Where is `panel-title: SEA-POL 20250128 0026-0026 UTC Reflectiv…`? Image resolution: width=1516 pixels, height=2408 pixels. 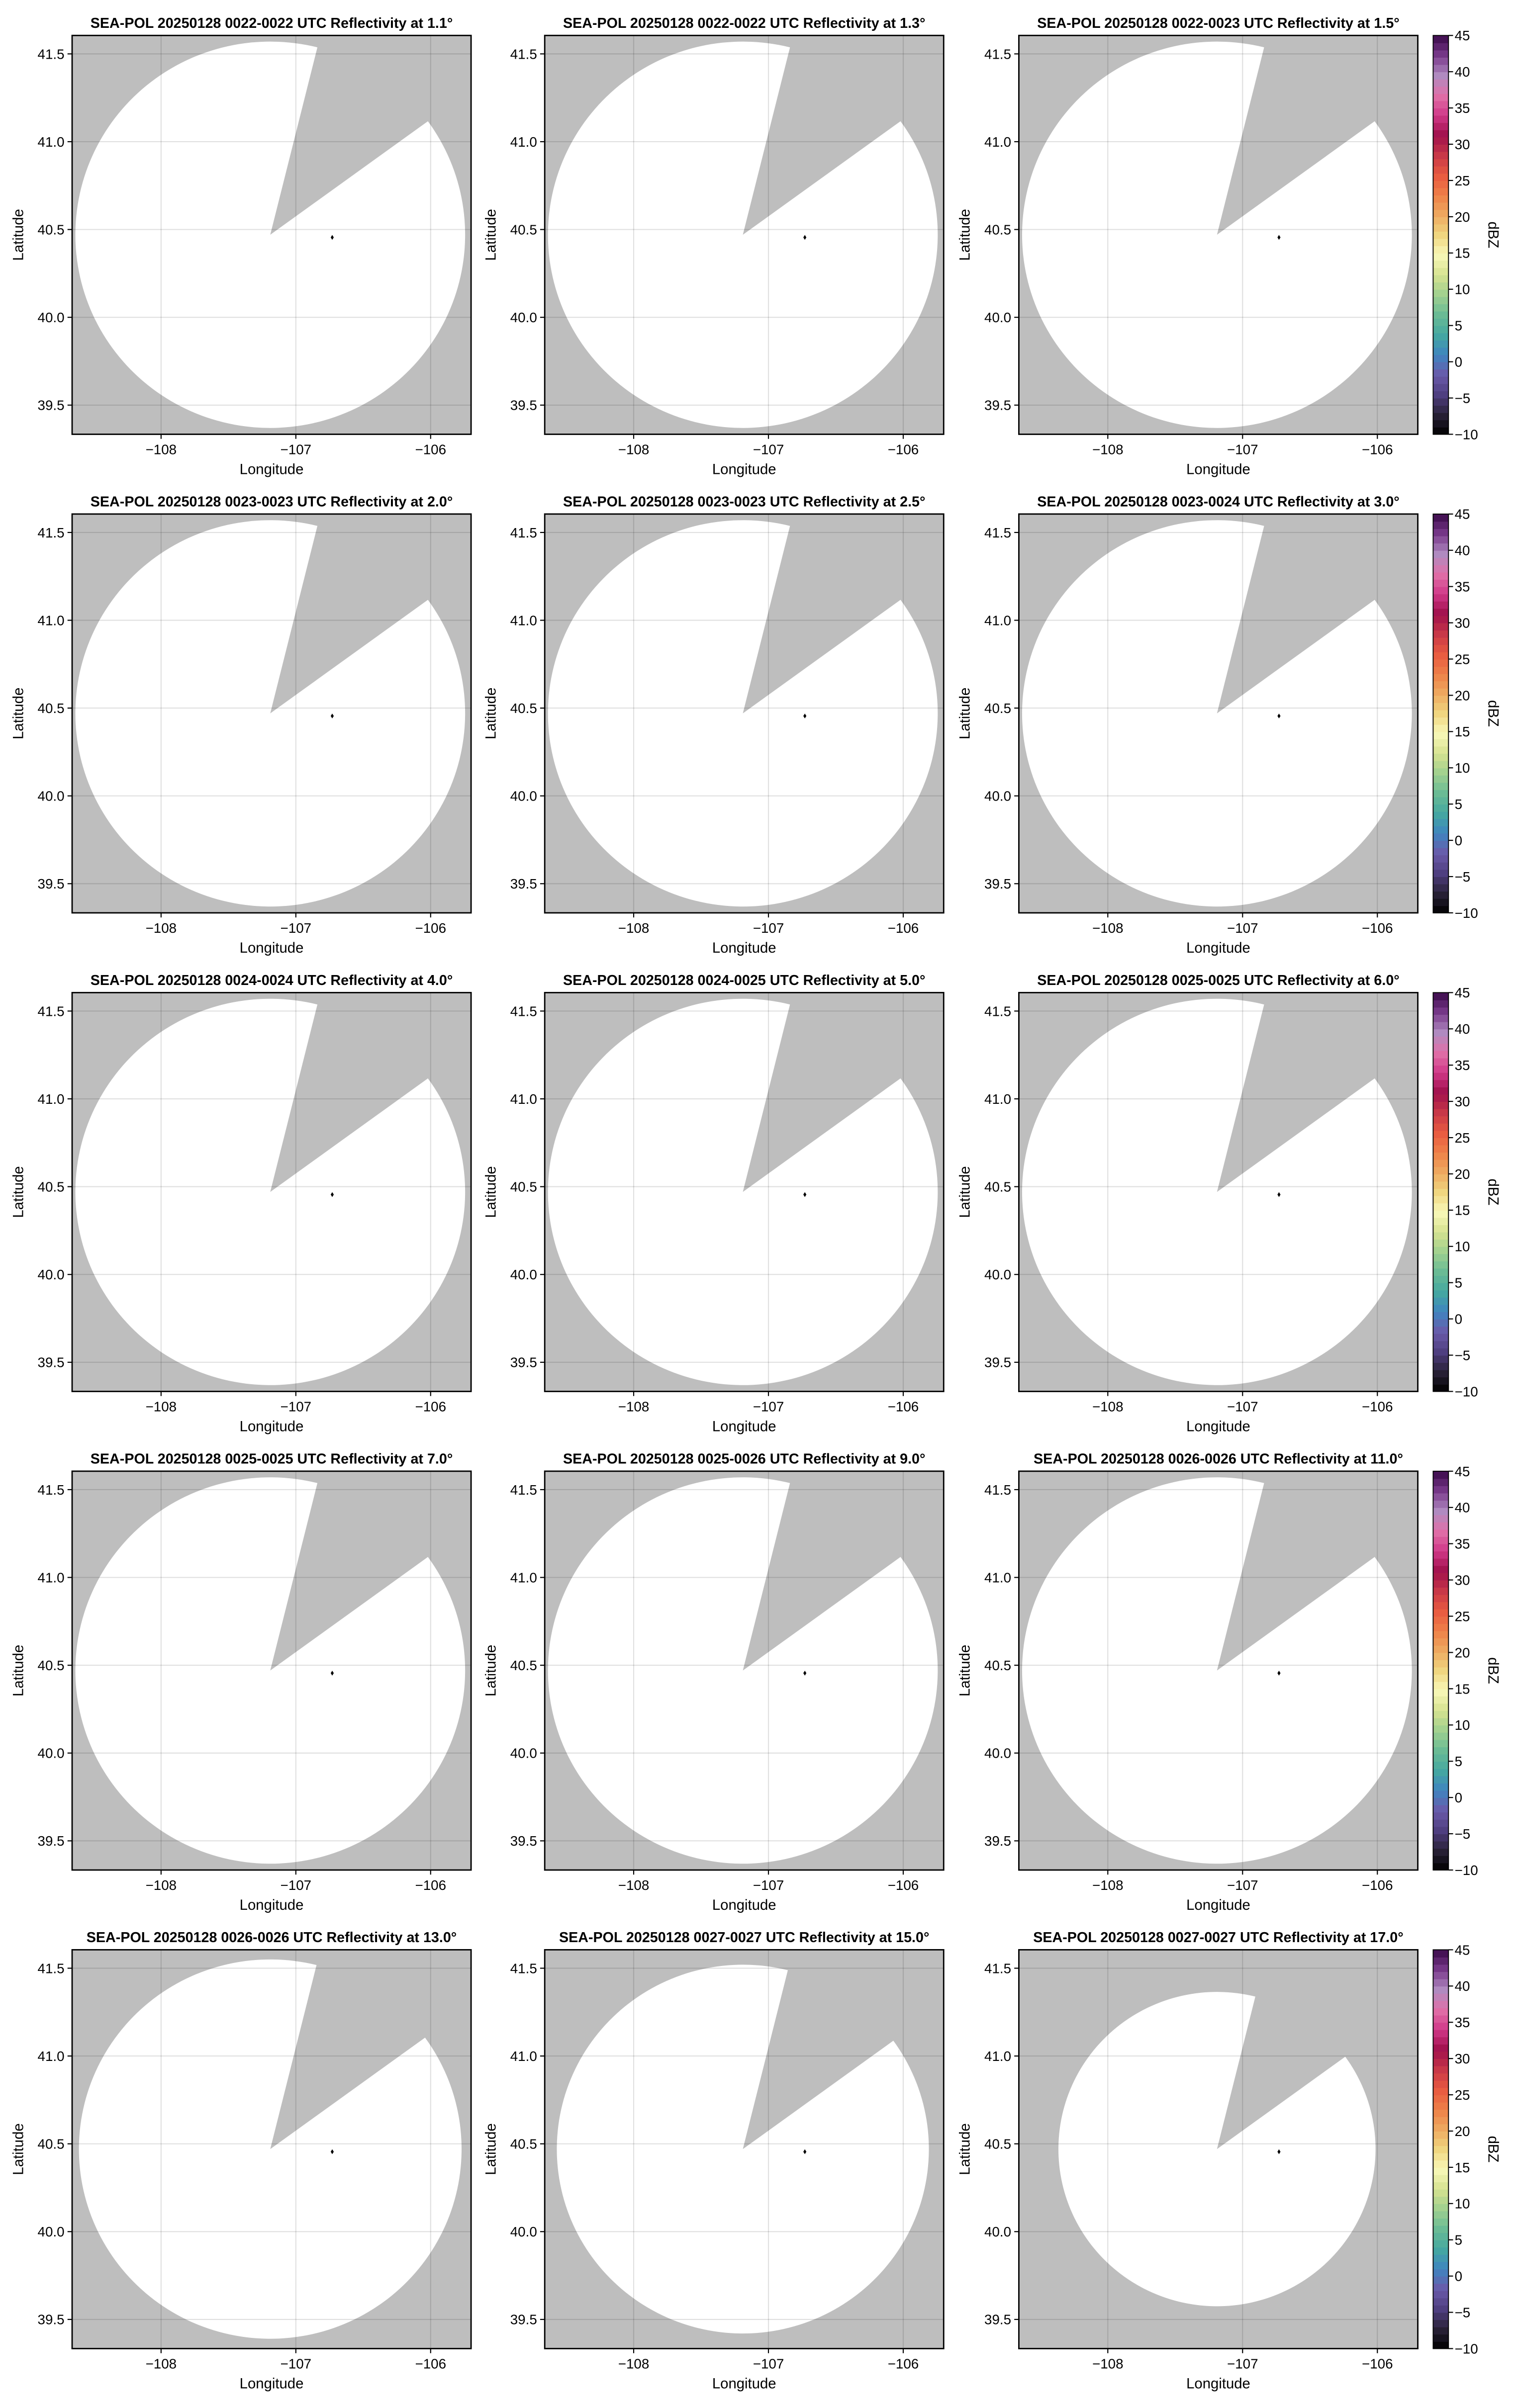 panel-title: SEA-POL 20250128 0026-0026 UTC Reflectiv… is located at coordinates (272, 1938).